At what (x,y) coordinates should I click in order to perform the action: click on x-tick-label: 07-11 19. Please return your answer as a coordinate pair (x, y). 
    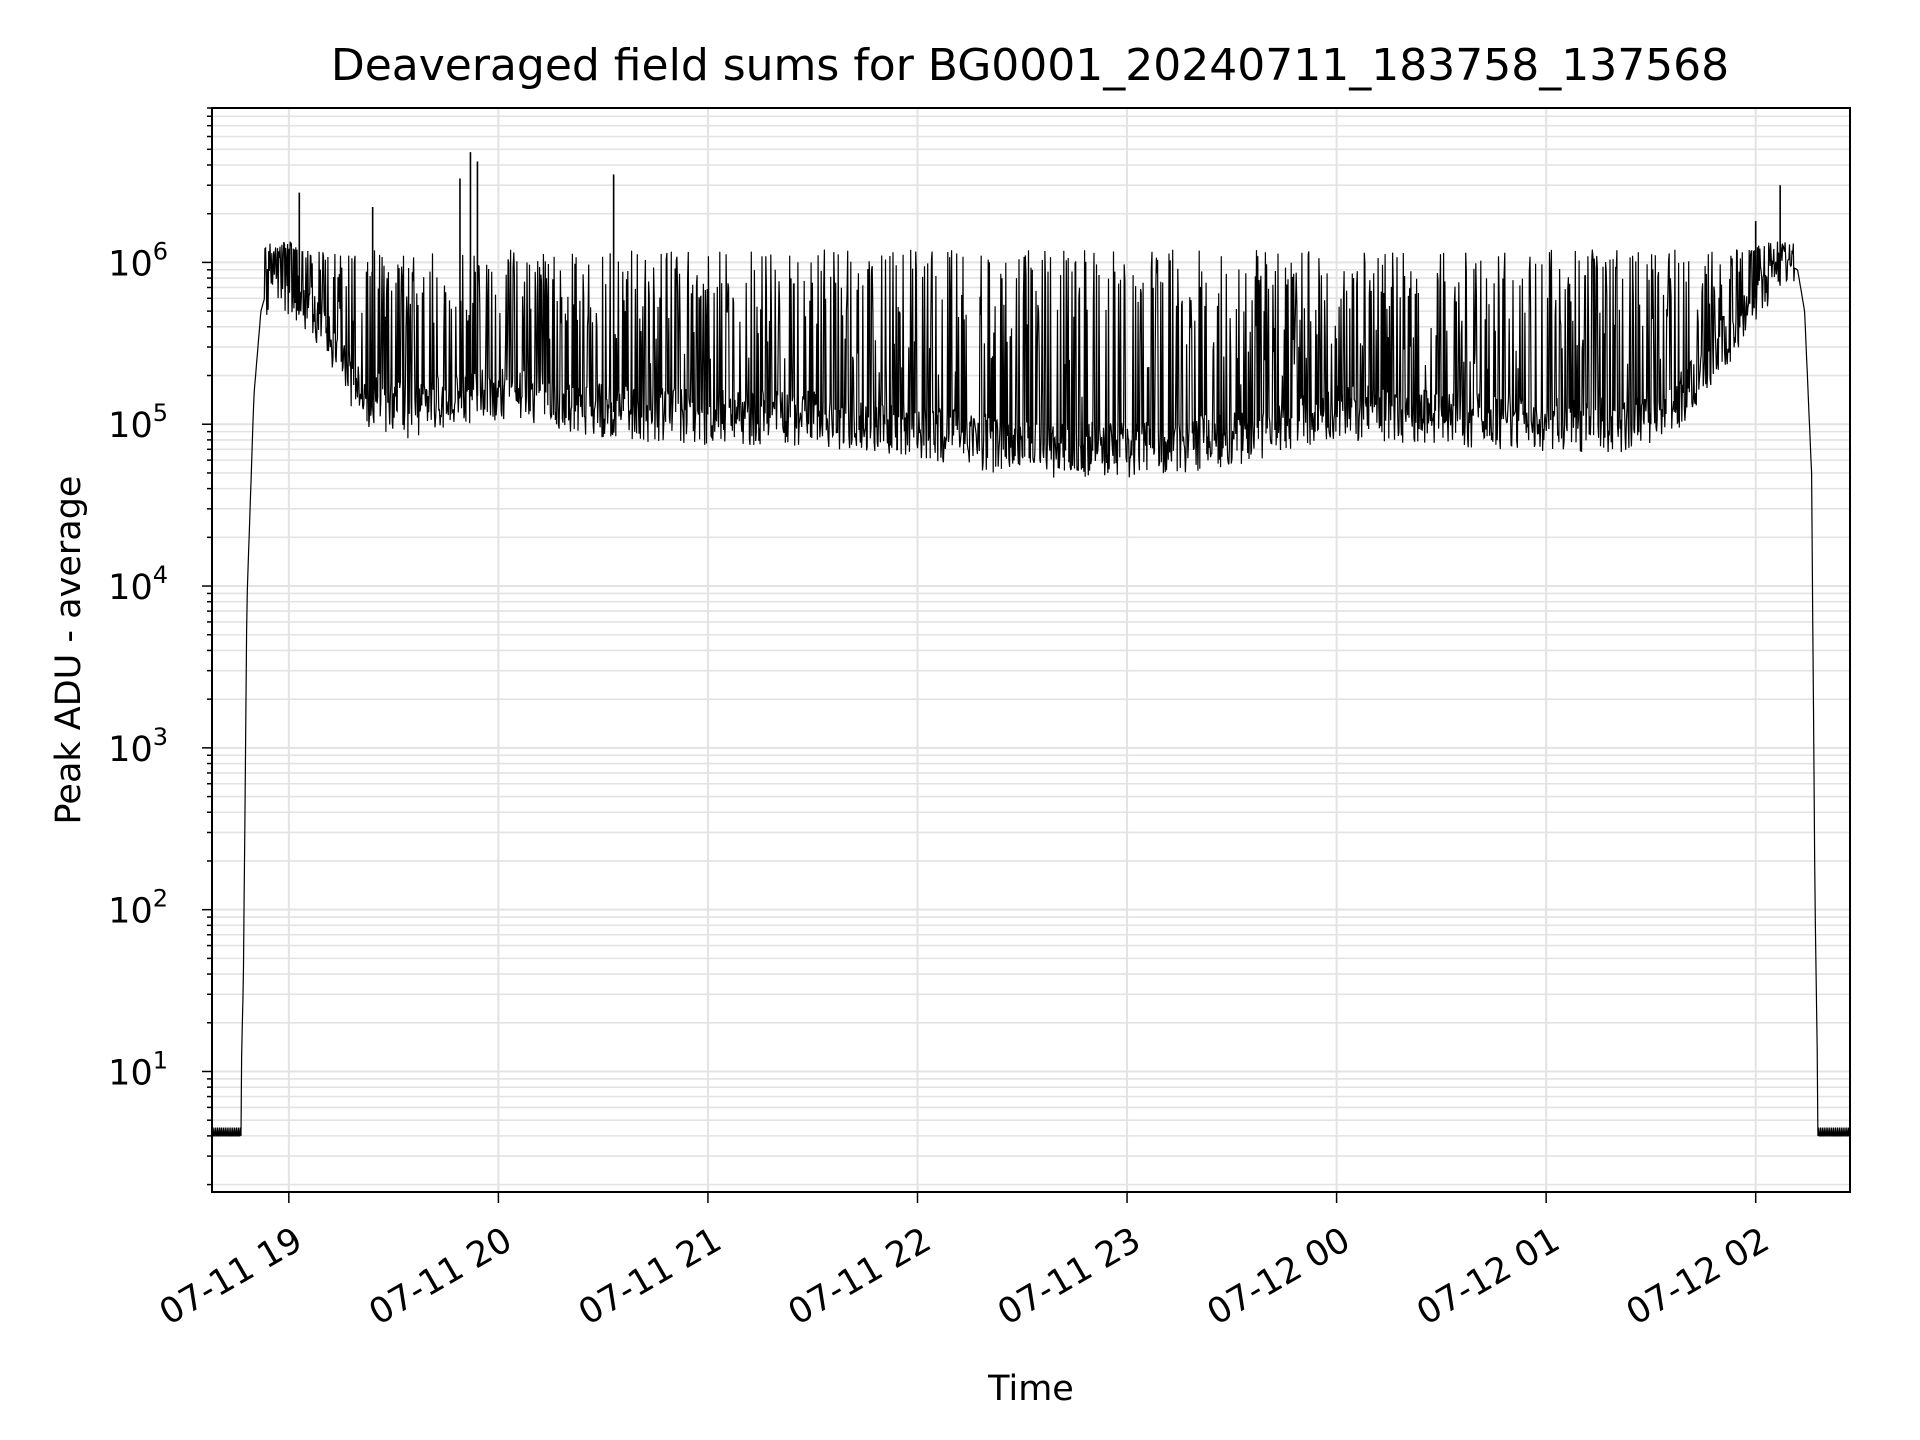
    Looking at the image, I should click on (231, 1276).